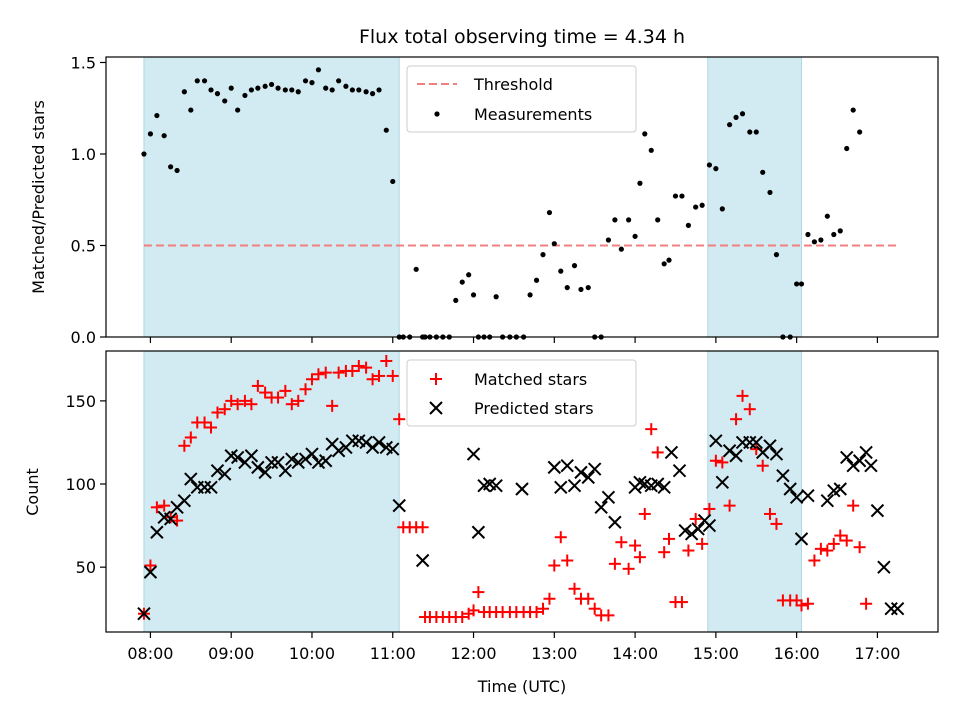 The image size is (960, 720). What do you see at coordinates (473, 653) in the screenshot?
I see `x-tick-label-4: 12:00` at bounding box center [473, 653].